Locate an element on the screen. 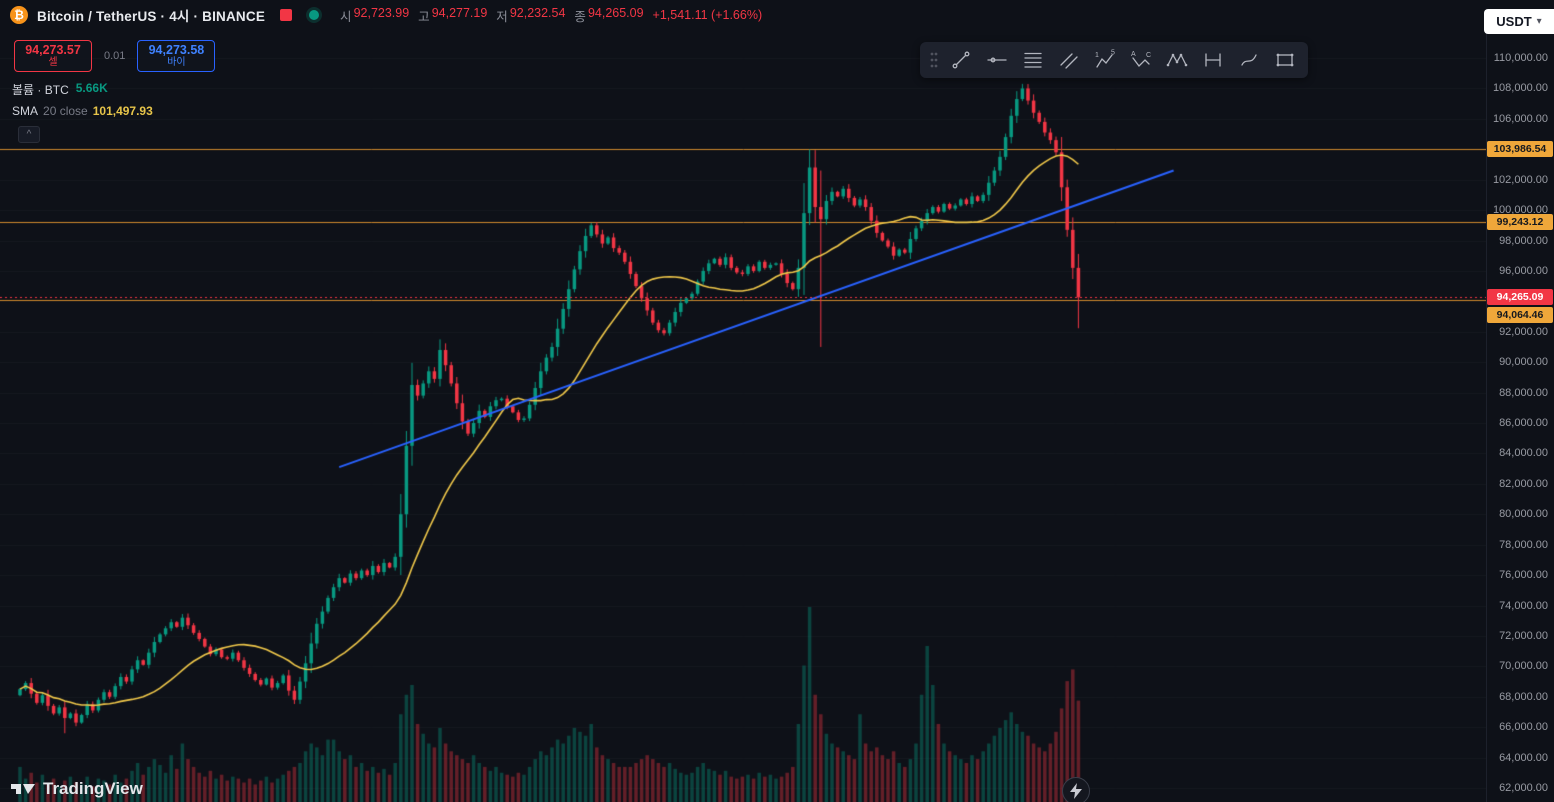 The height and width of the screenshot is (802, 1554). rectangle-tool-icon is located at coordinates (1285, 60).